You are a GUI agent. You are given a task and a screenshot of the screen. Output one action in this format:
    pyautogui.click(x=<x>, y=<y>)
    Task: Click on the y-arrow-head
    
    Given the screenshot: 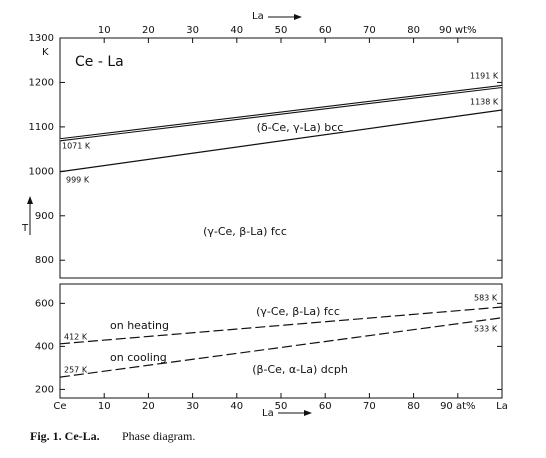 What is the action you would take?
    pyautogui.click(x=30, y=200)
    